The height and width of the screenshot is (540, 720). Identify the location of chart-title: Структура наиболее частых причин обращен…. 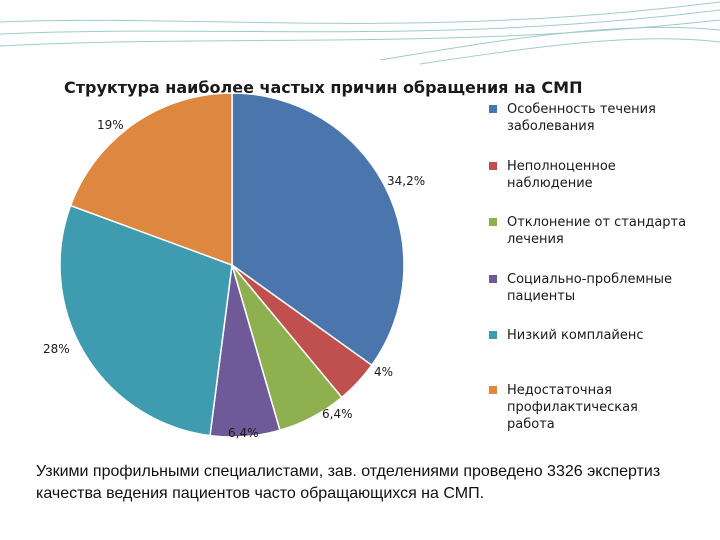
(323, 87).